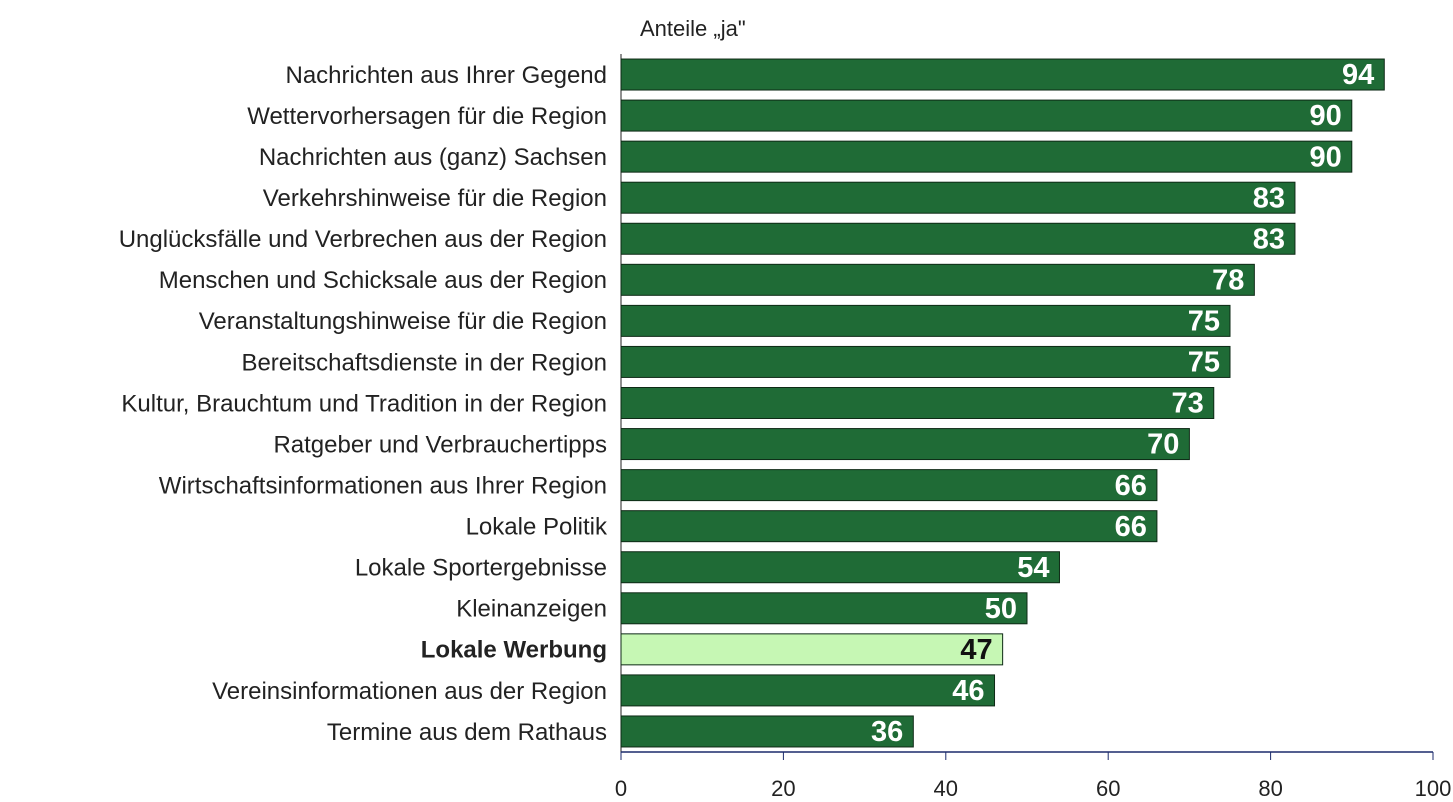 This screenshot has height=802, width=1453. What do you see at coordinates (1108, 788) in the screenshot?
I see `x-tick-label: 60` at bounding box center [1108, 788].